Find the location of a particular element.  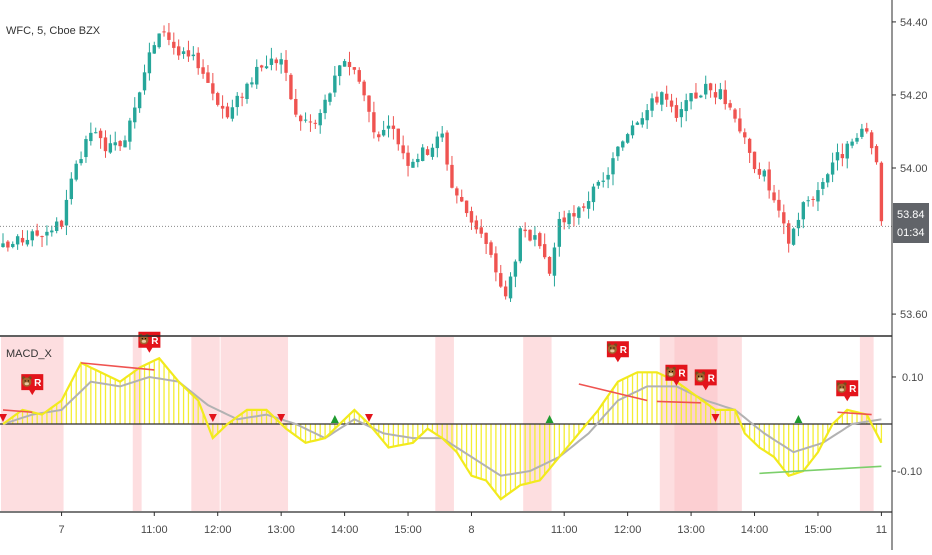

macd-axis: 0.10 -0.10 is located at coordinates (907, 425).